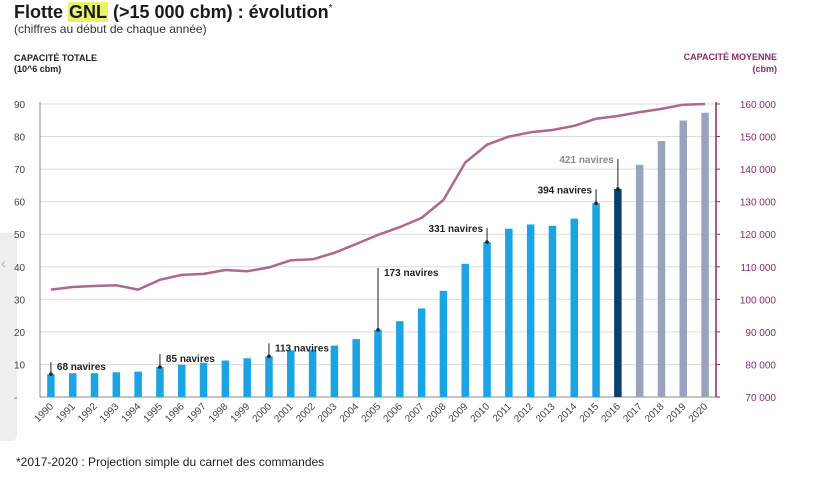 The width and height of the screenshot is (839, 501). I want to click on right-axis-tick-label: 120 000, so click(758, 235).